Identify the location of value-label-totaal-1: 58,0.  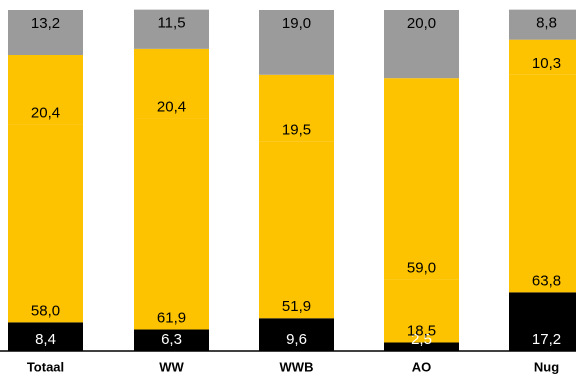
(45, 310).